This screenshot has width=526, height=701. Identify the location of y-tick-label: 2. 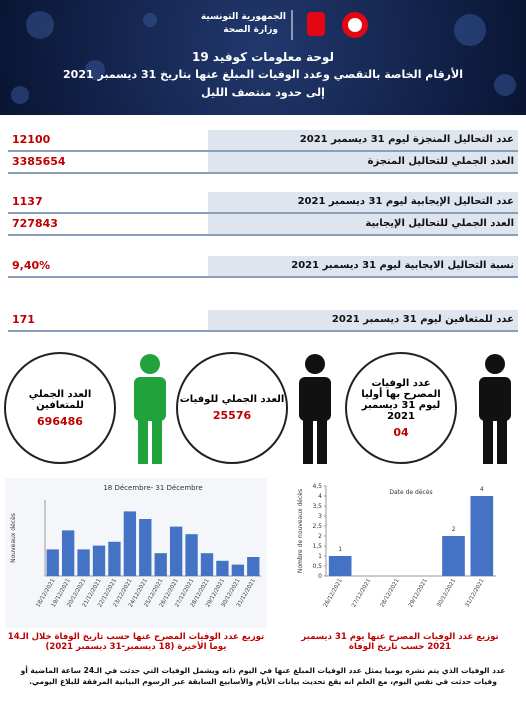
(320, 536).